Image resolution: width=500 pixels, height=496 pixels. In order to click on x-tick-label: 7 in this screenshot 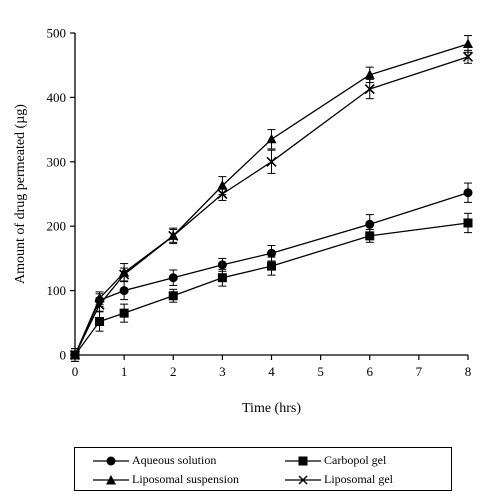, I will do `click(419, 371)`.